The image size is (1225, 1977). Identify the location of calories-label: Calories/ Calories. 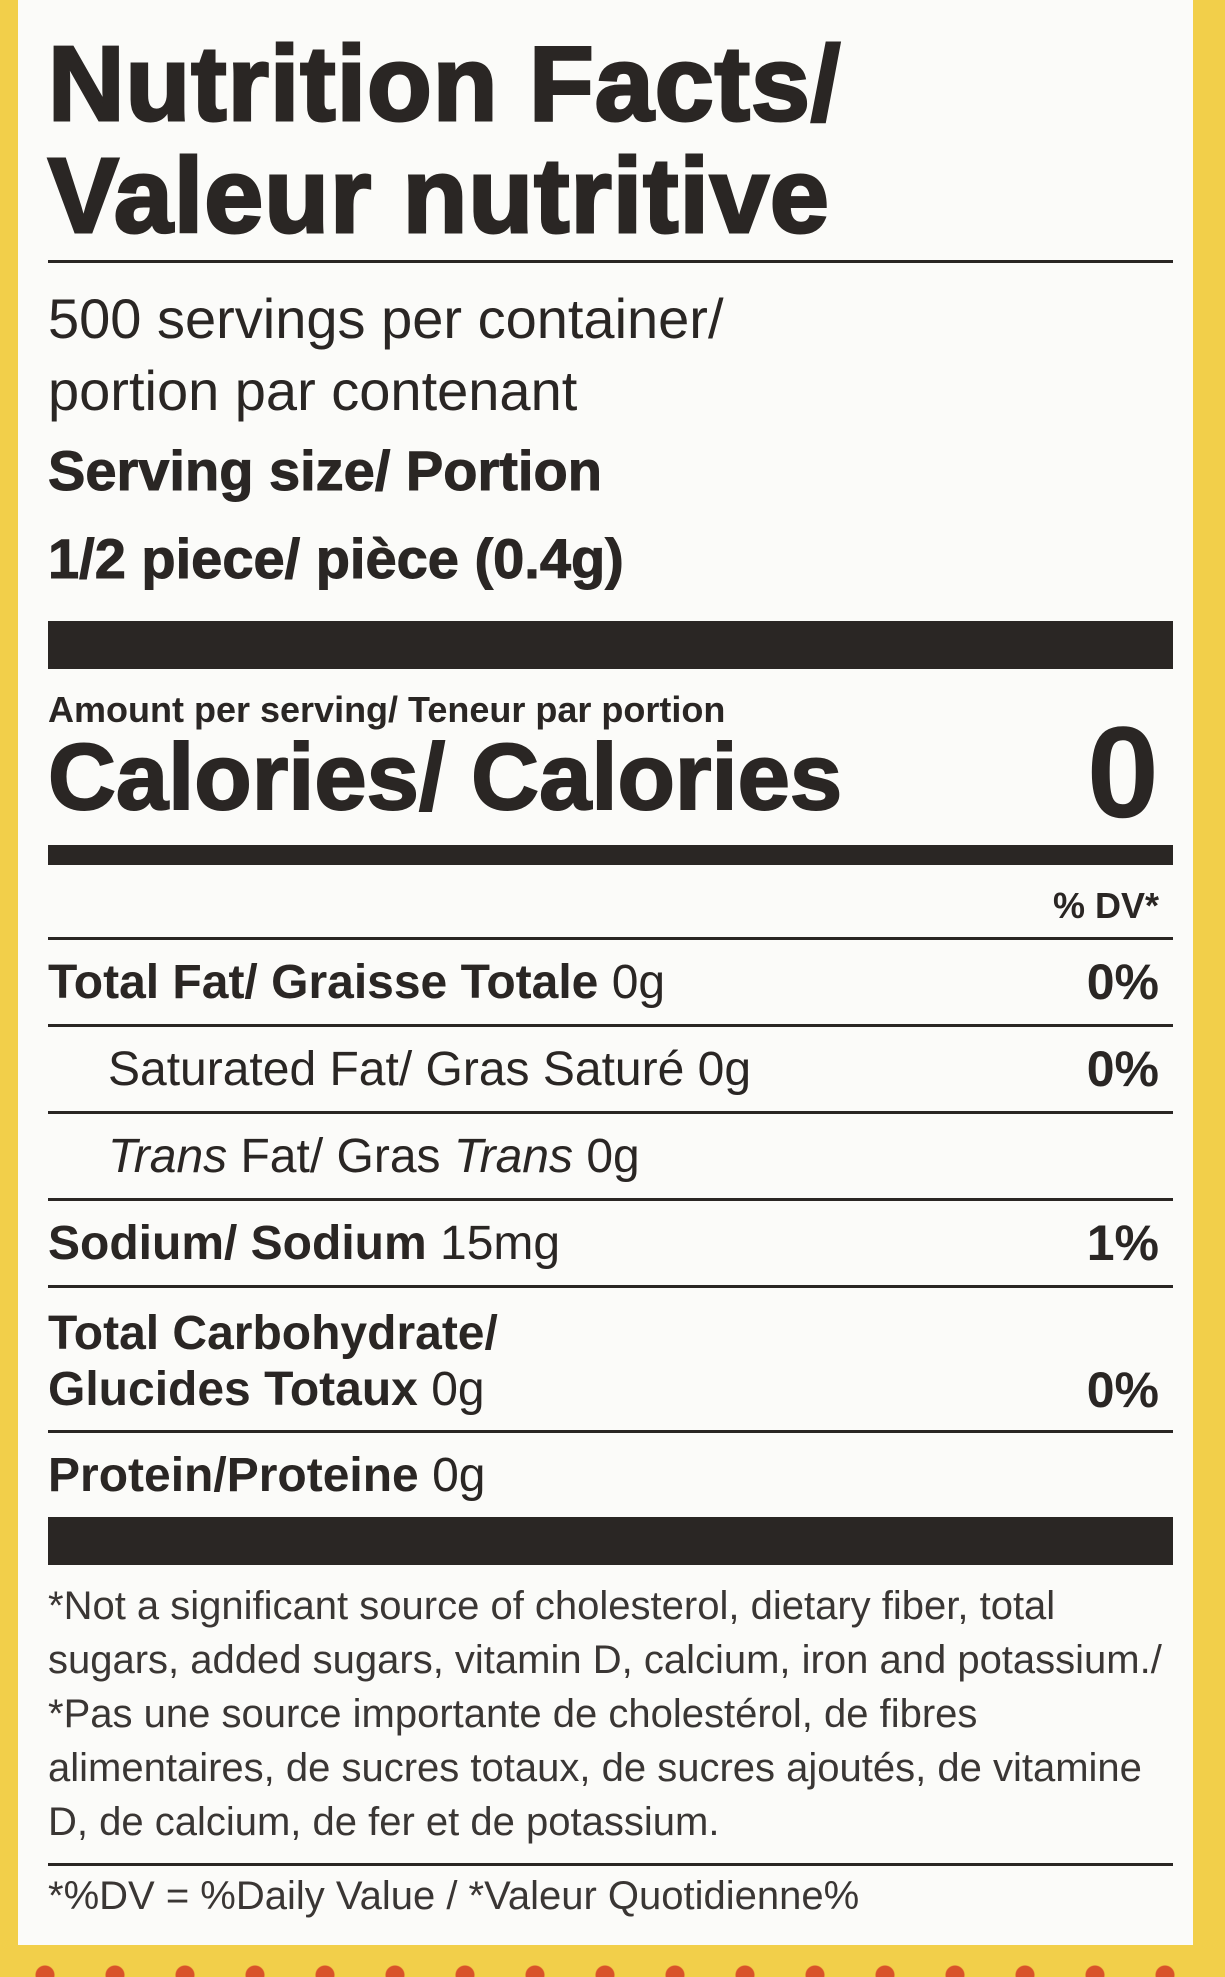
(445, 776).